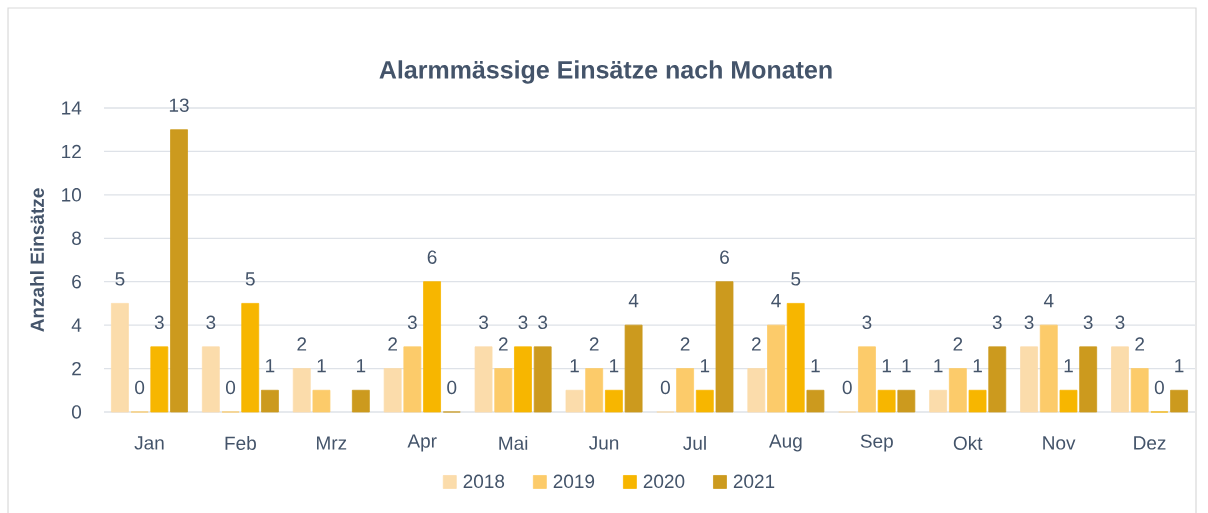 This screenshot has height=513, width=1208. What do you see at coordinates (76, 325) in the screenshot?
I see `y-tick-label: 4` at bounding box center [76, 325].